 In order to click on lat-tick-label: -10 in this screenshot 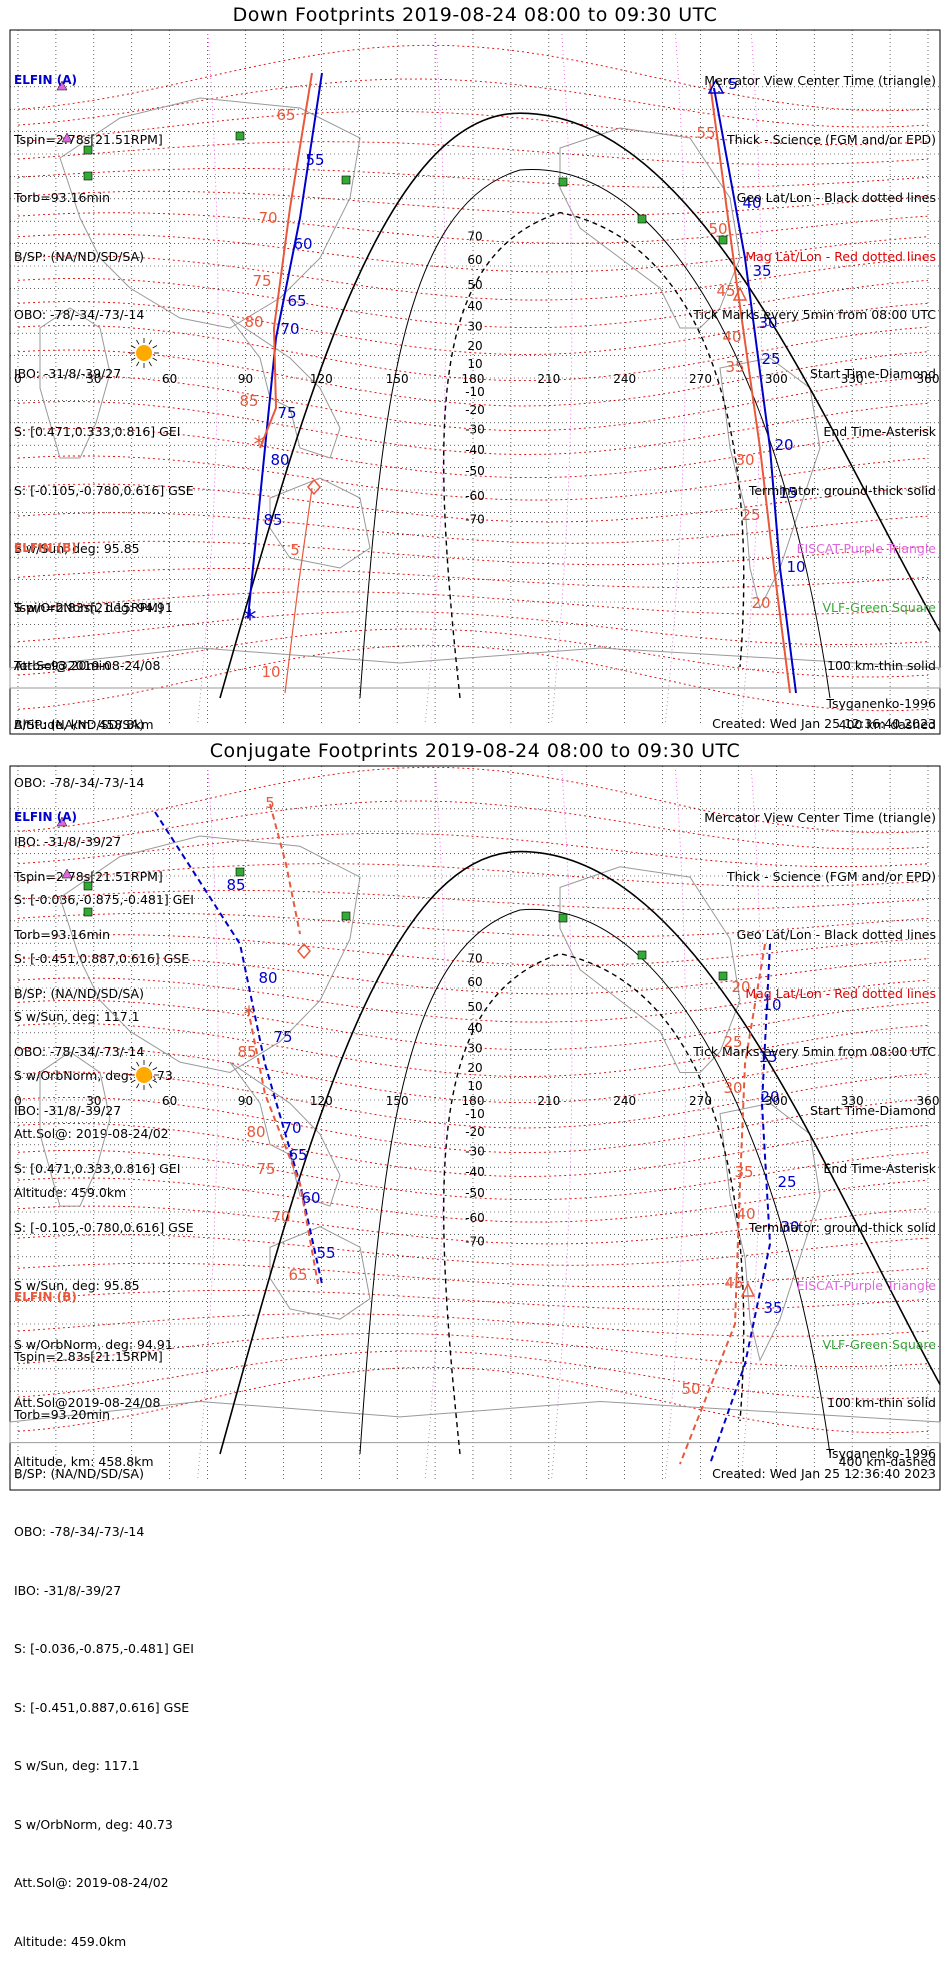, I will do `click(475, 392)`.